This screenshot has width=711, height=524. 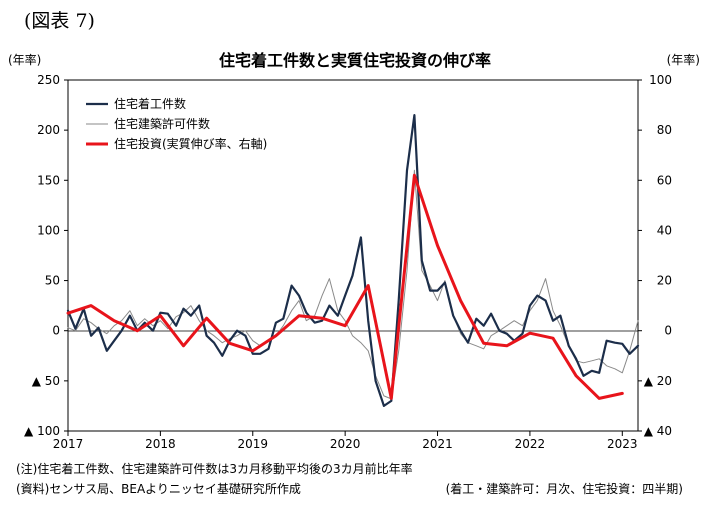 What do you see at coordinates (668, 331) in the screenshot?
I see `y-right-tick-label: 0` at bounding box center [668, 331].